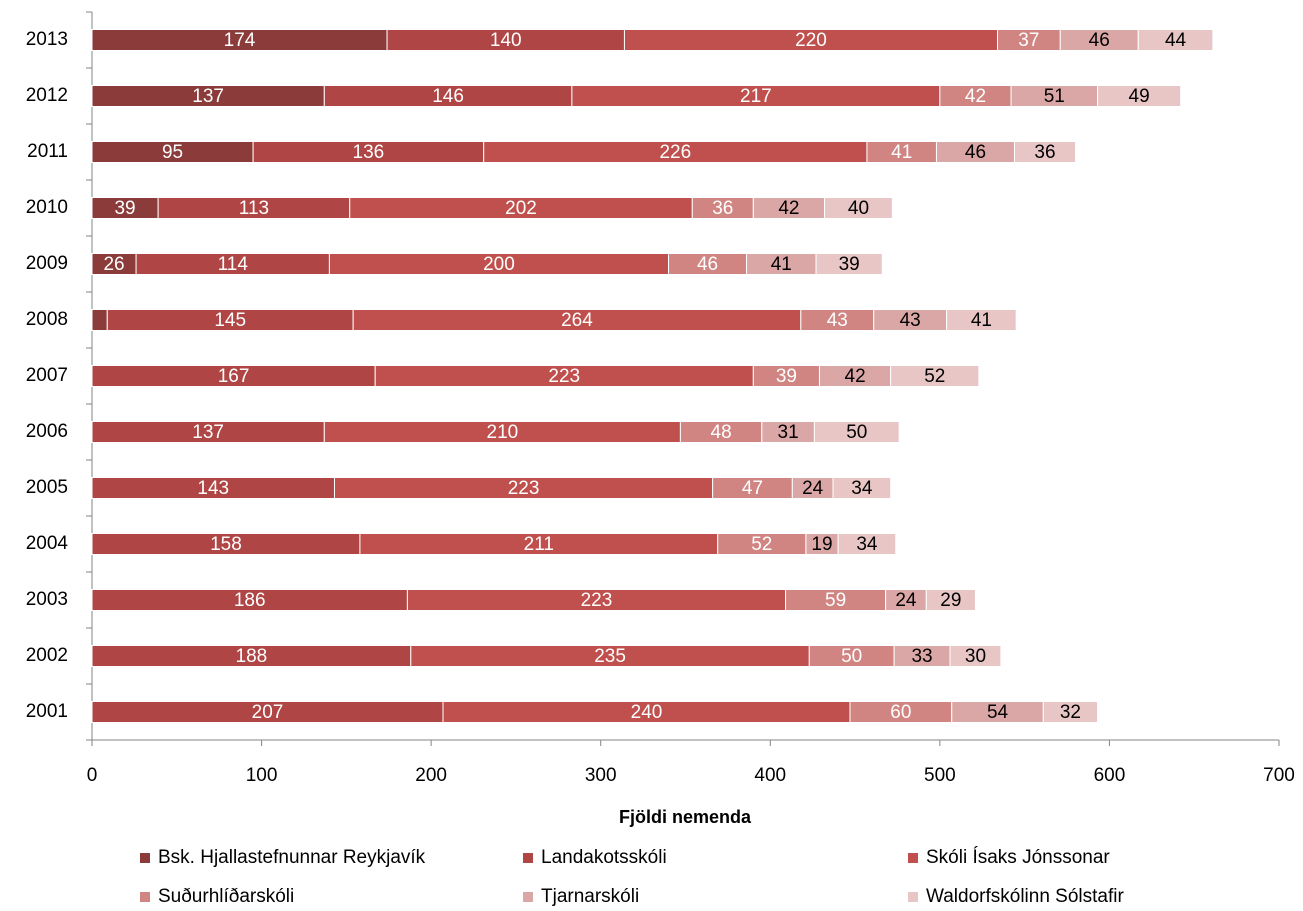 Image resolution: width=1303 pixels, height=911 pixels. I want to click on data-label: 264, so click(577, 320).